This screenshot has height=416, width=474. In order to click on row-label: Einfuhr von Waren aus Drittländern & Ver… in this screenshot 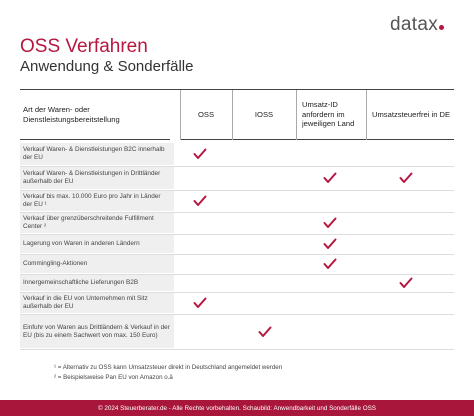, I will do `click(97, 331)`.